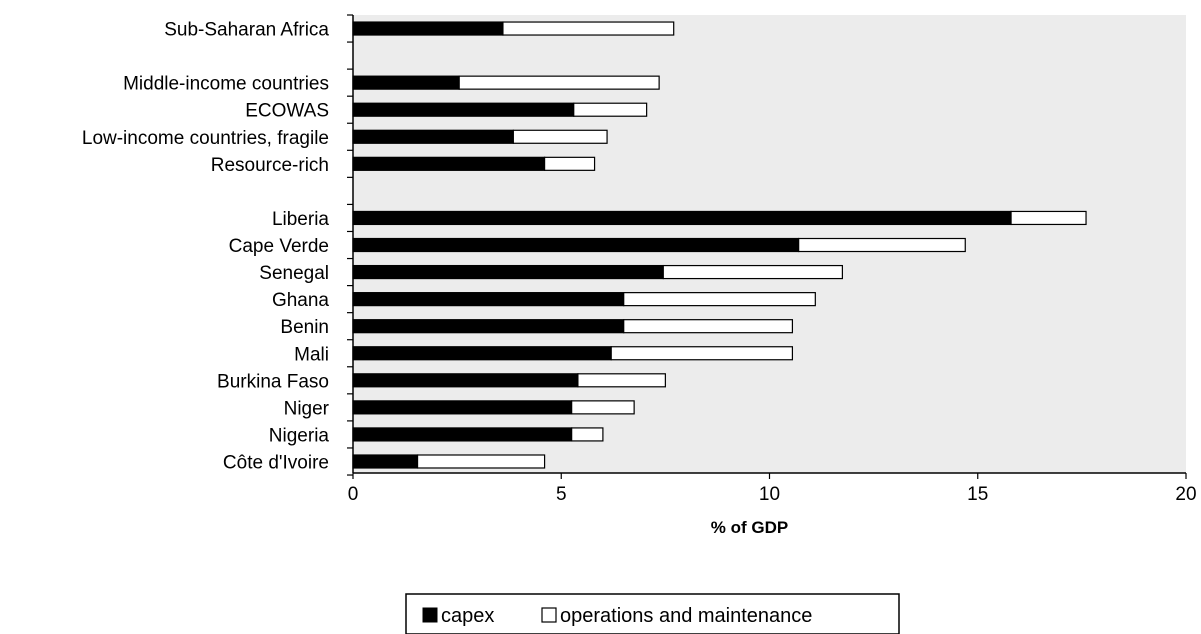 This screenshot has height=634, width=1201. What do you see at coordinates (588, 28) in the screenshot?
I see `bar-operations-and-maintenance-sub-saharan-africa` at bounding box center [588, 28].